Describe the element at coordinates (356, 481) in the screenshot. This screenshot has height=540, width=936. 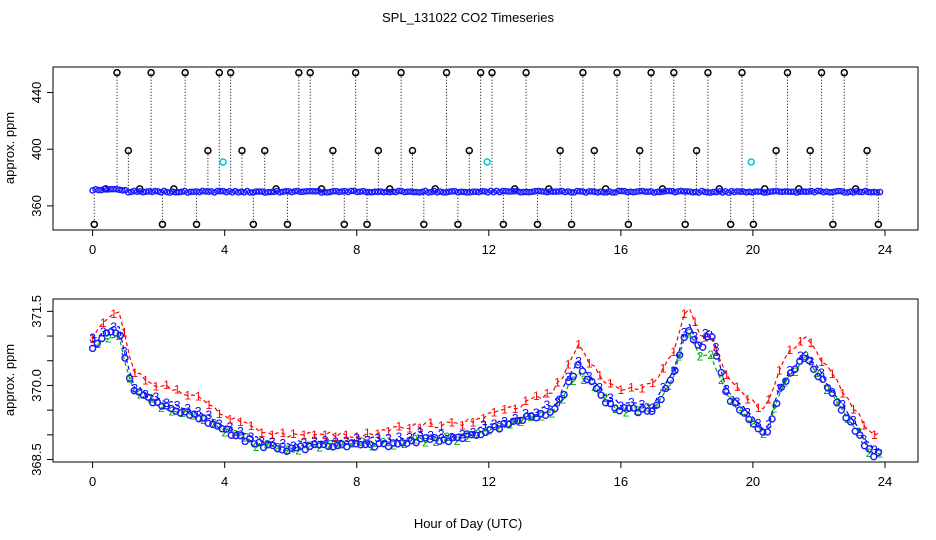
I see `bottom-x-tick-label: 8` at that location.